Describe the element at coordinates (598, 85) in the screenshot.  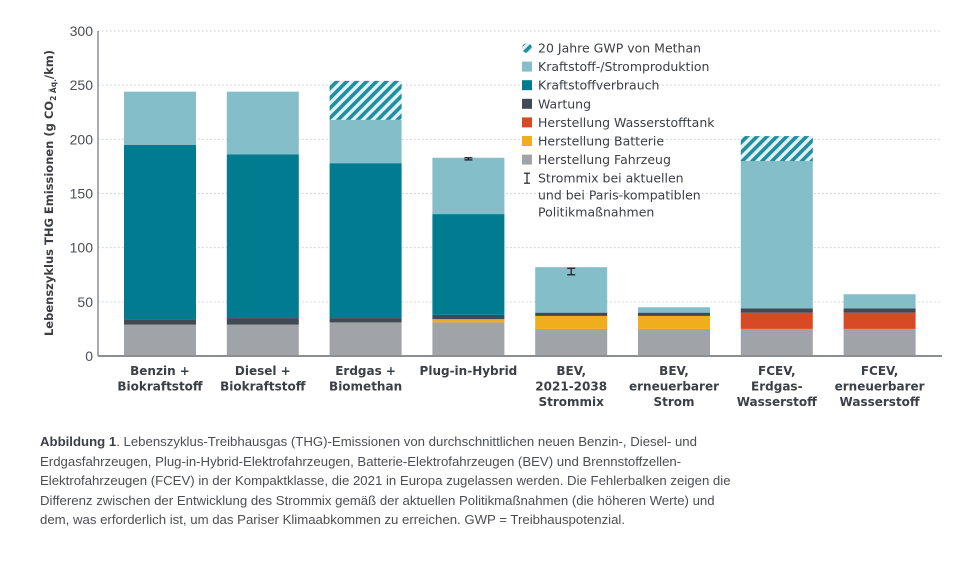
I see `legend-label: Kraftstoffverbrauch` at that location.